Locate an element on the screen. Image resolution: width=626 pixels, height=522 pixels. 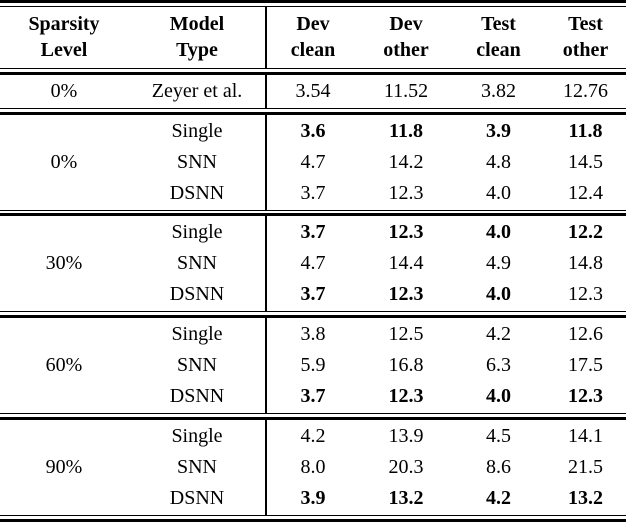
sparsity-cell: 30% is located at coordinates (64, 263).